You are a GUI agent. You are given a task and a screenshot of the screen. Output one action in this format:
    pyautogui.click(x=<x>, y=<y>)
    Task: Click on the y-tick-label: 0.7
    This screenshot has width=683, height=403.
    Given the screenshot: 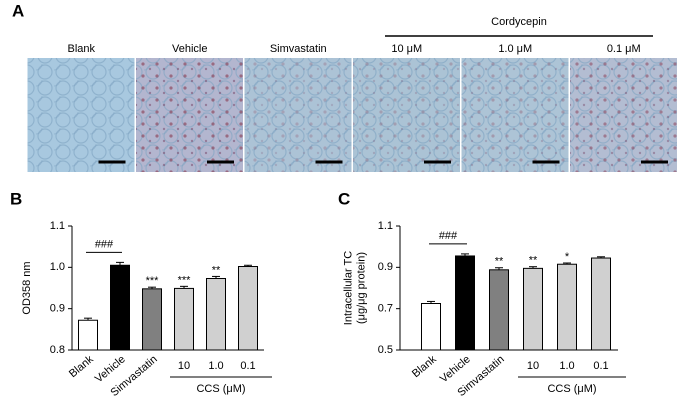 What is the action you would take?
    pyautogui.click(x=385, y=309)
    